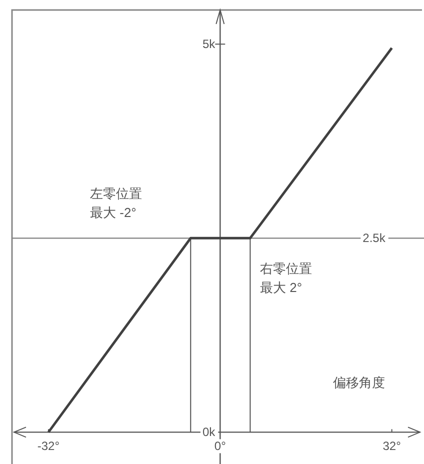 The height and width of the screenshot is (464, 424). I want to click on y-tick-label: 0k, so click(209, 432).